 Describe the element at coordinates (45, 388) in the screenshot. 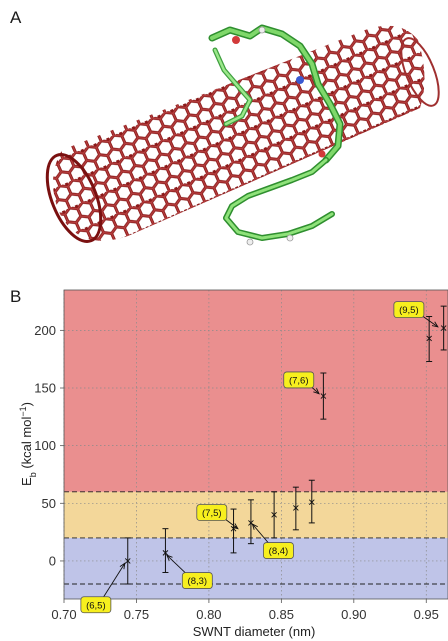

I see `y-tick-label-3: 150` at that location.